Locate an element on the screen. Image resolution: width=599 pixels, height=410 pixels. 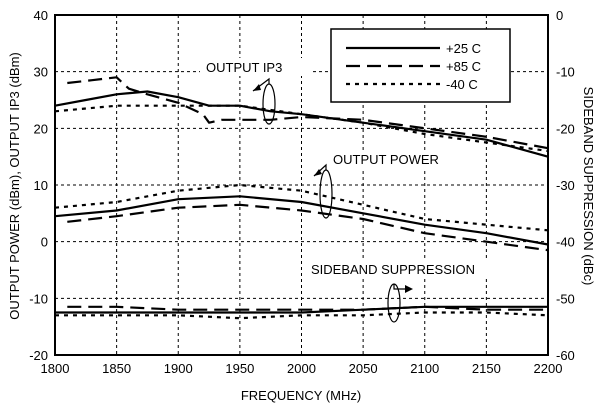
legend-label-85c: +85 C is located at coordinates (463, 66).